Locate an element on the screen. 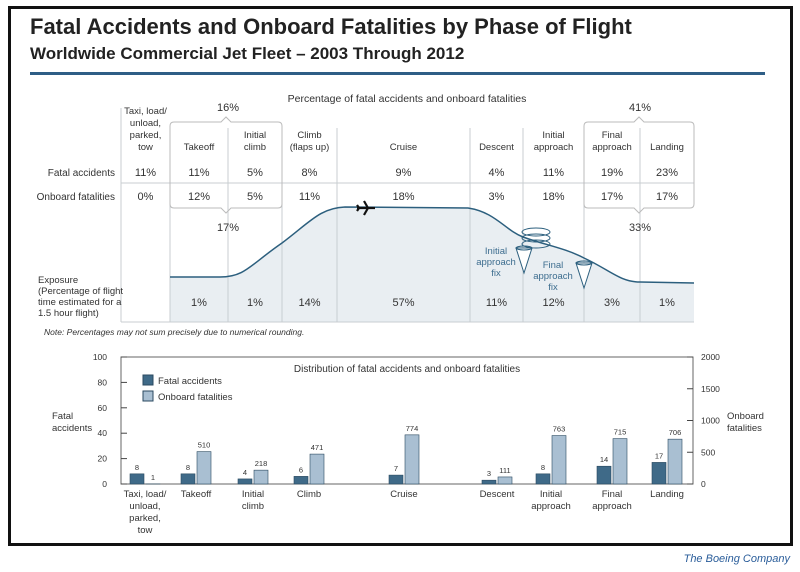 This screenshot has width=800, height=572. initial-approach-fix-label: approach is located at coordinates (496, 262).